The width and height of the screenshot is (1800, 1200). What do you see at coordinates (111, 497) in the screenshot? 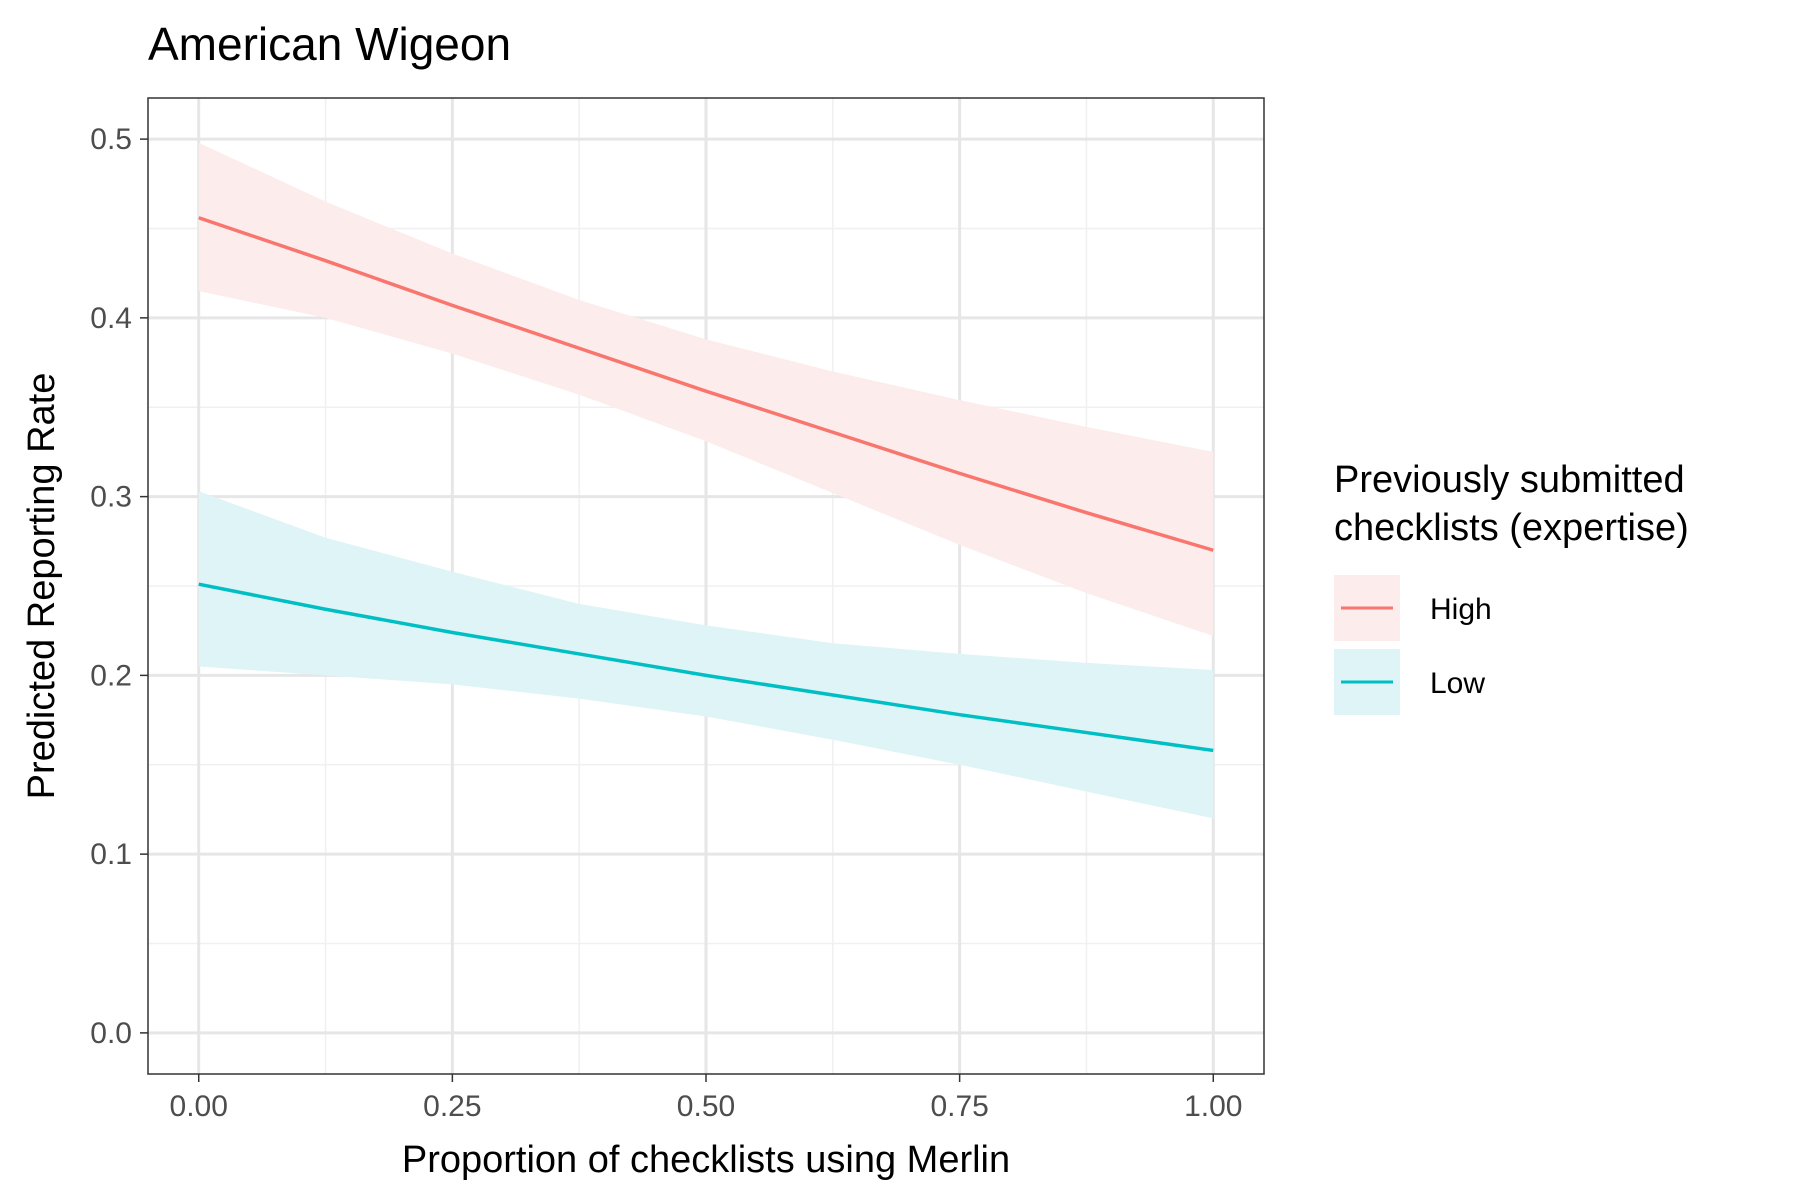
I see `y-tick-label: 0.3` at bounding box center [111, 497].